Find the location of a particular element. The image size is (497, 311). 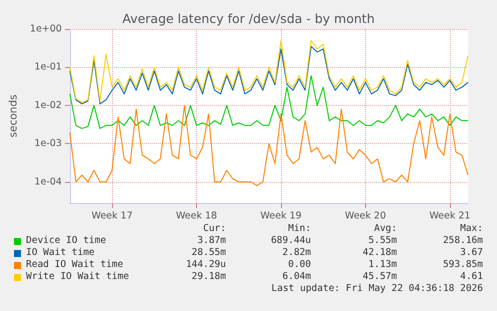

x-tick-label: Week 20 is located at coordinates (365, 216).